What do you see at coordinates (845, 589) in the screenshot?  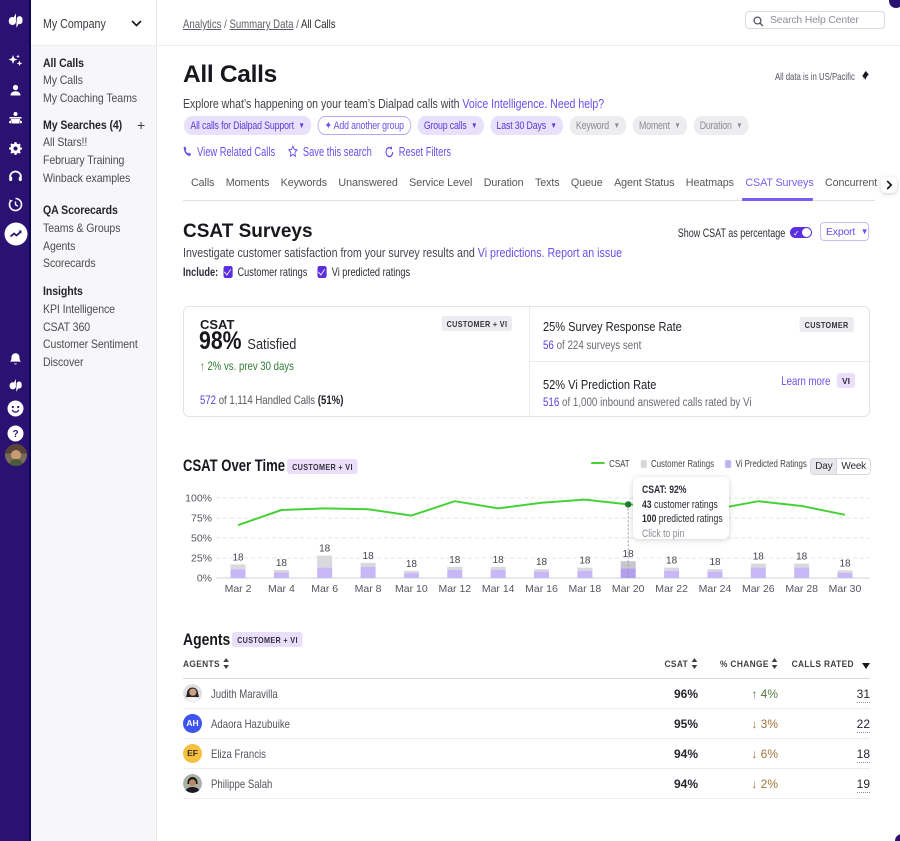 I see `svg-text: Mar 30` at bounding box center [845, 589].